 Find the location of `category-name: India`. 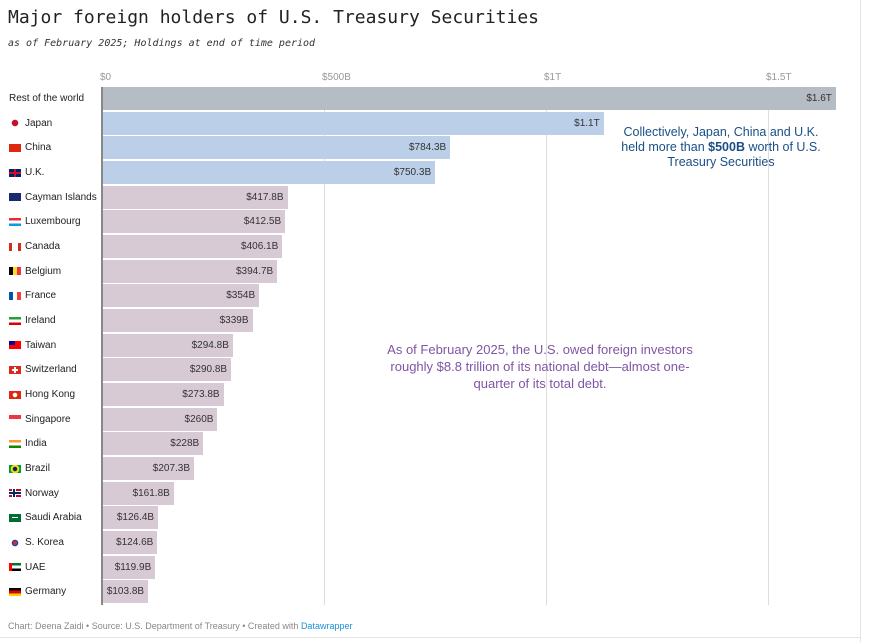

category-name: India is located at coordinates (36, 444).